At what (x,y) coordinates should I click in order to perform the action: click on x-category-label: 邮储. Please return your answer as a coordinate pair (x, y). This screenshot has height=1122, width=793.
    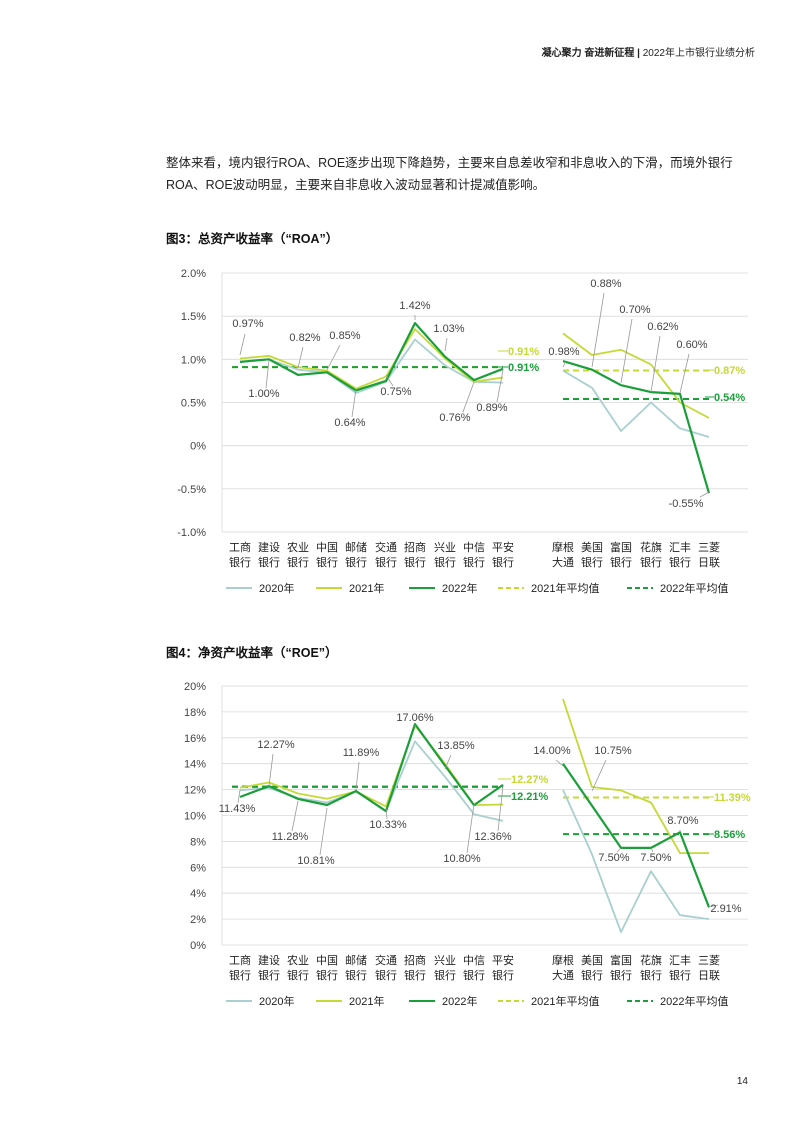
    Looking at the image, I should click on (356, 960).